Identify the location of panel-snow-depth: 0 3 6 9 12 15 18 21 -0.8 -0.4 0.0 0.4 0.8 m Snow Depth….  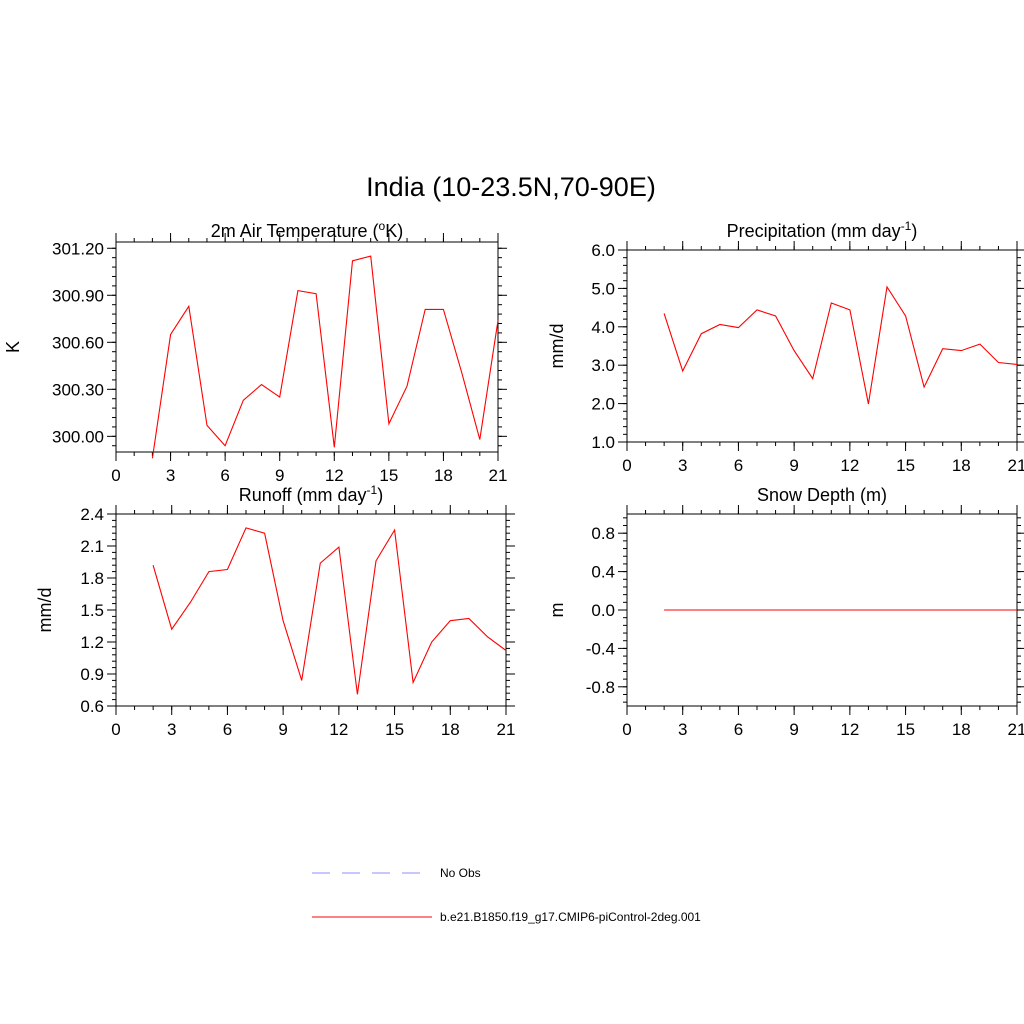
(785, 612).